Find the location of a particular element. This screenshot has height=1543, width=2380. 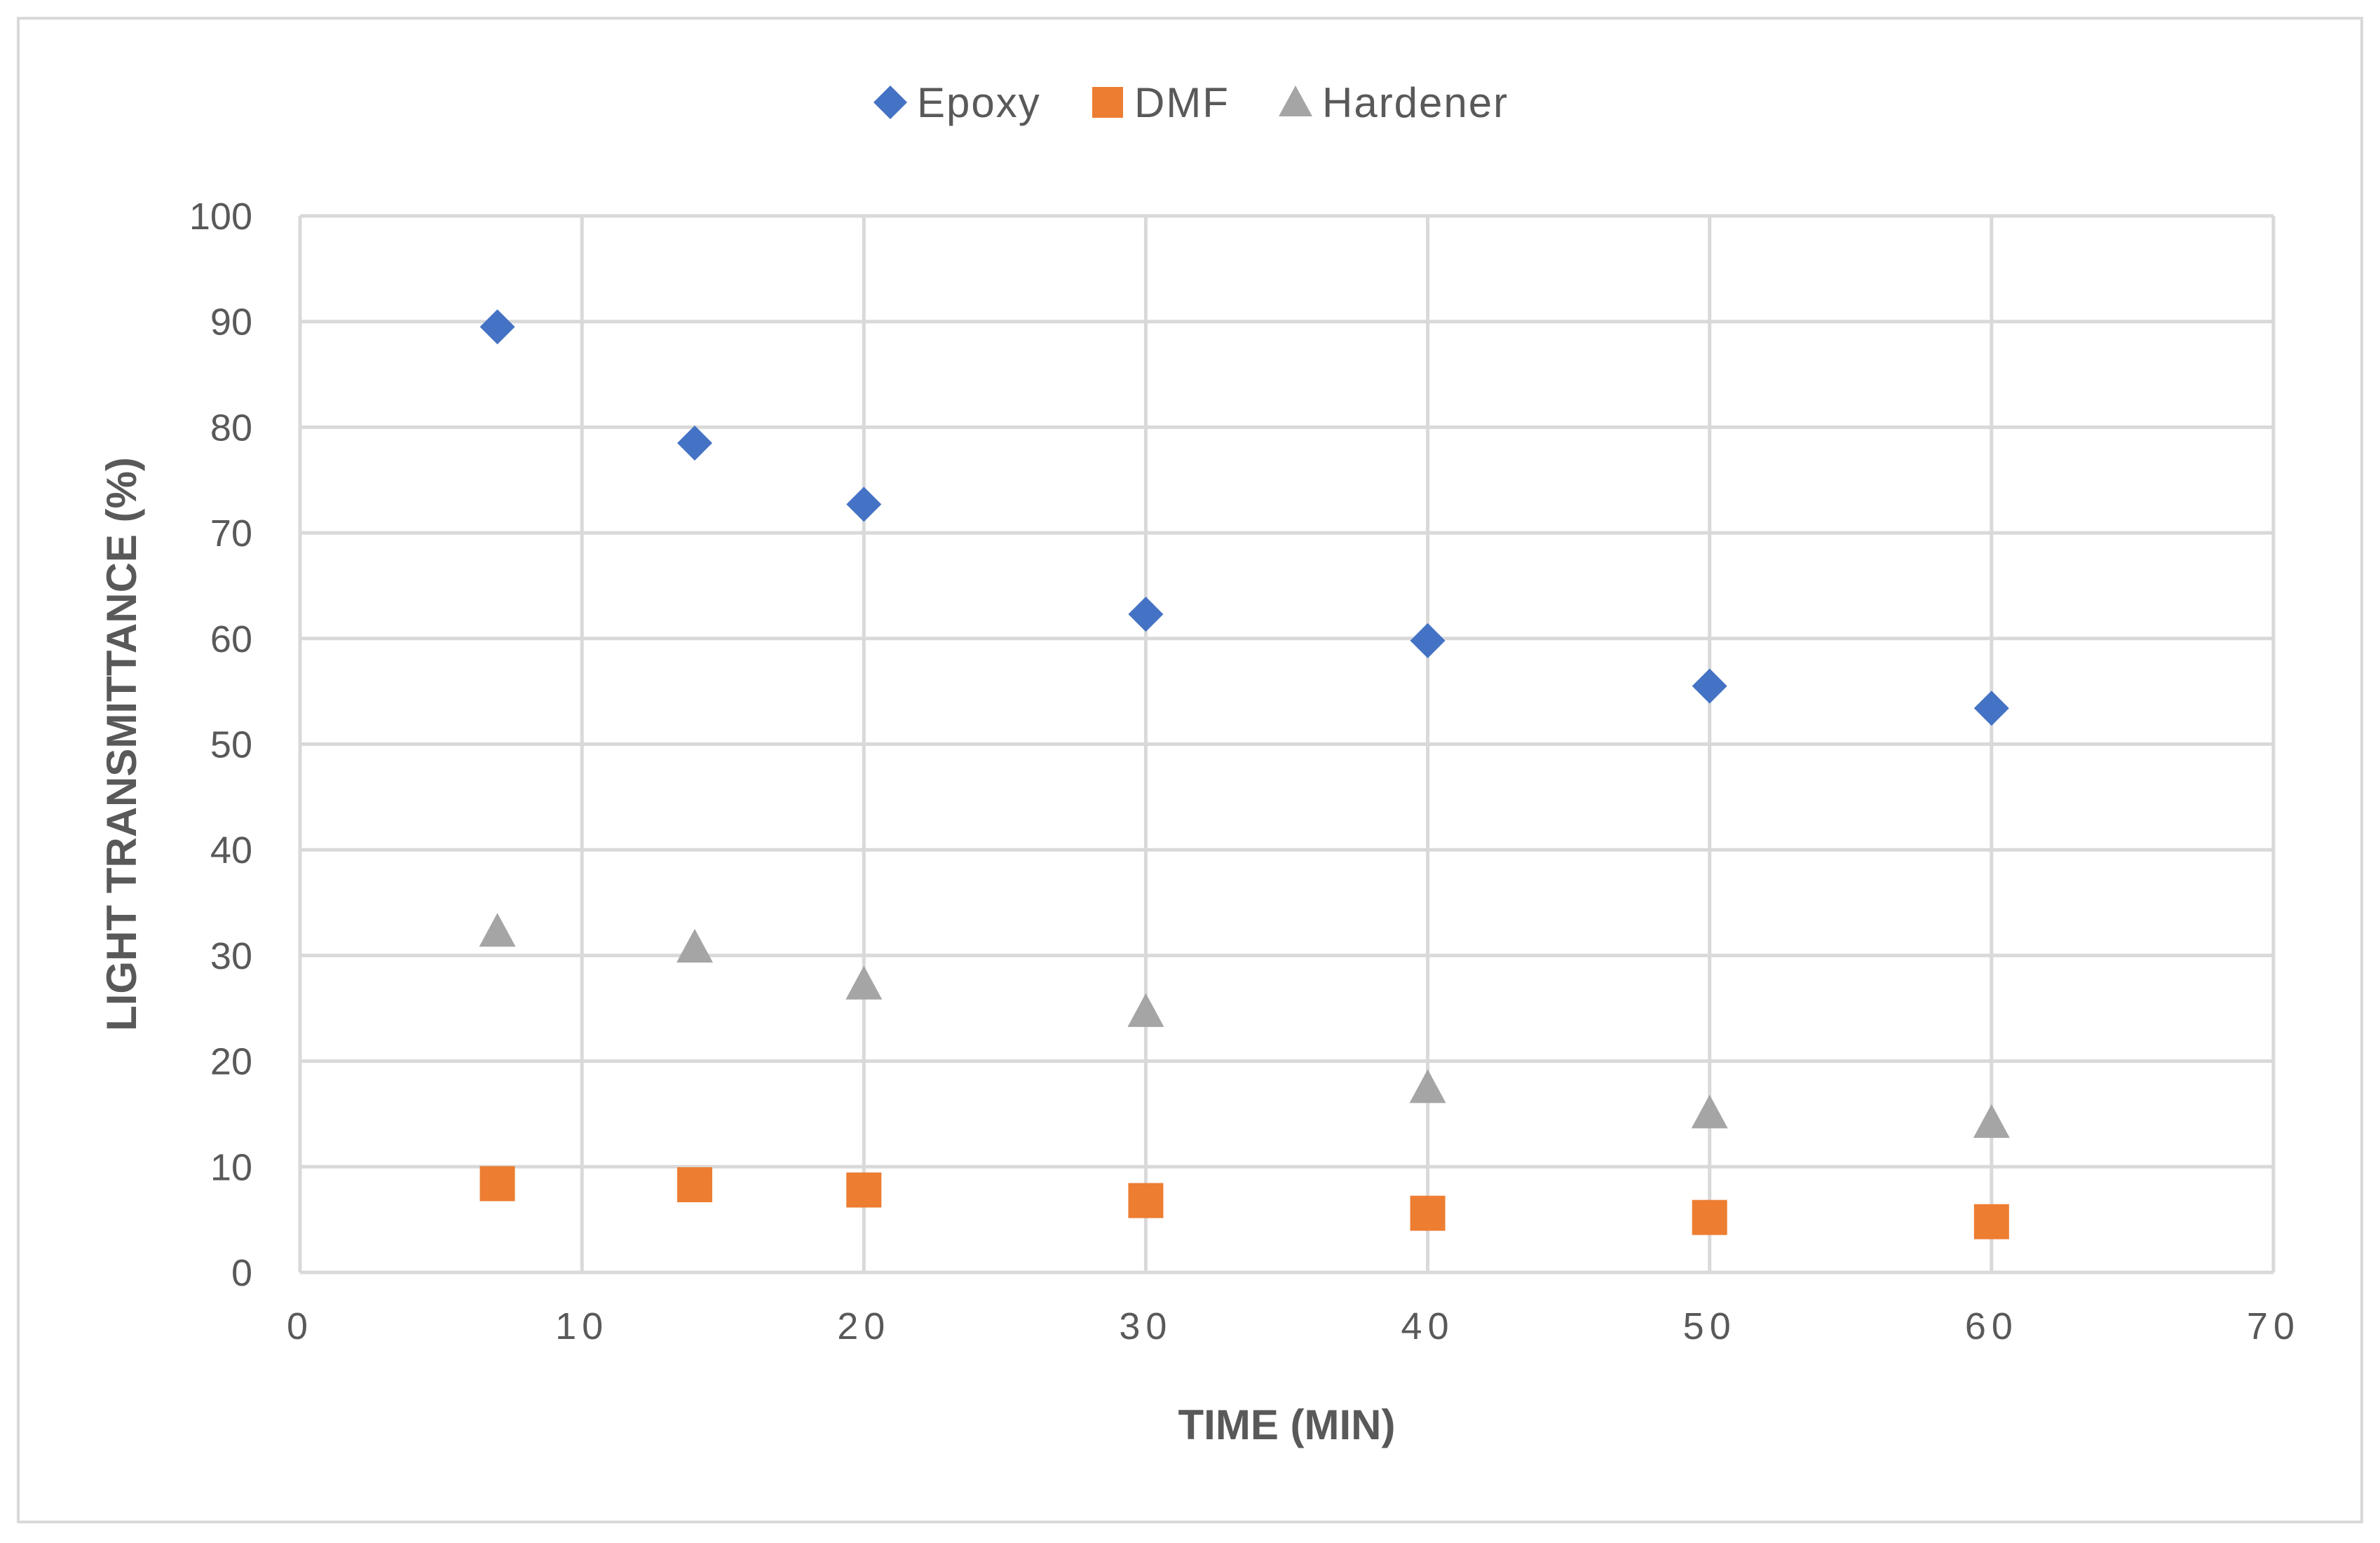

y-tick-label: 0 is located at coordinates (241, 1273).